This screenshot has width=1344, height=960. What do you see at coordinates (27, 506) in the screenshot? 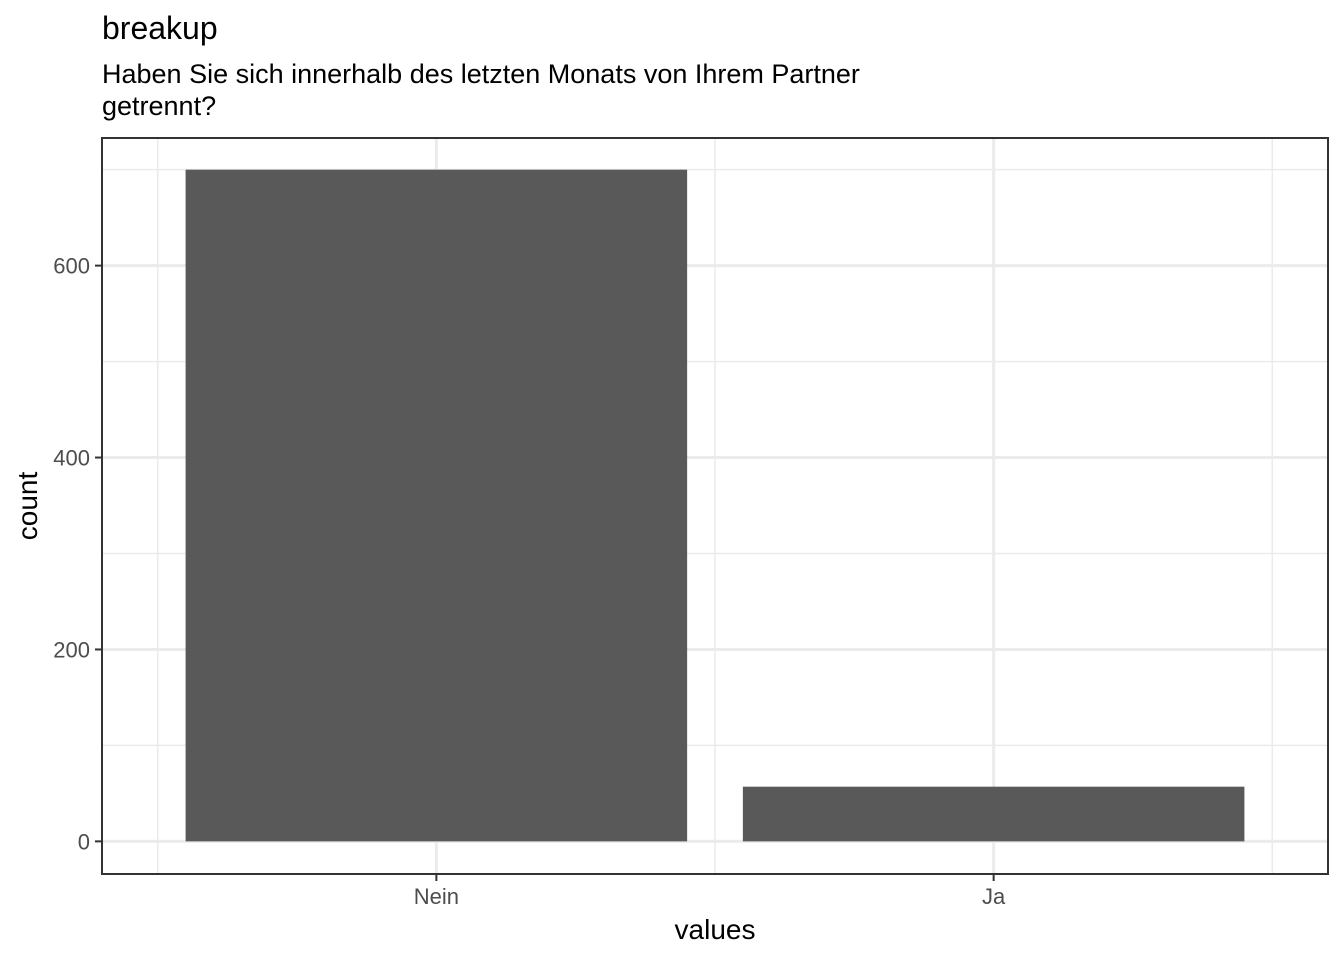
I see `y-axis-label: count` at bounding box center [27, 506].